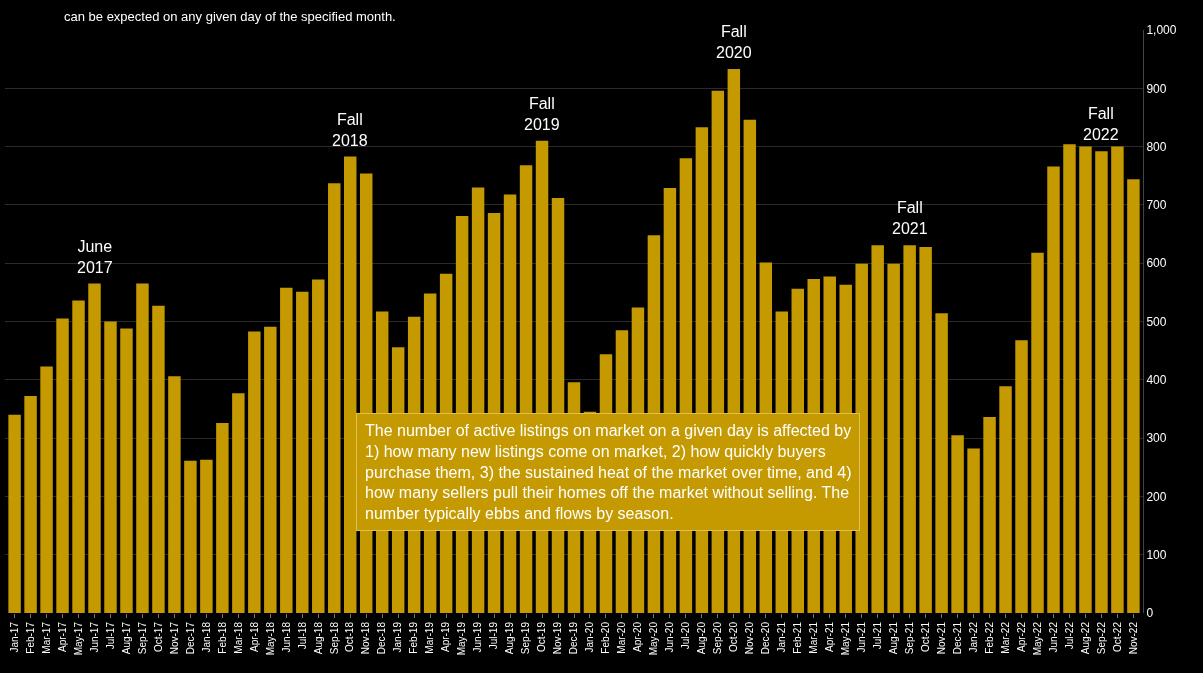 The image size is (1203, 673). I want to click on x-tick-label: May-19, so click(462, 638).